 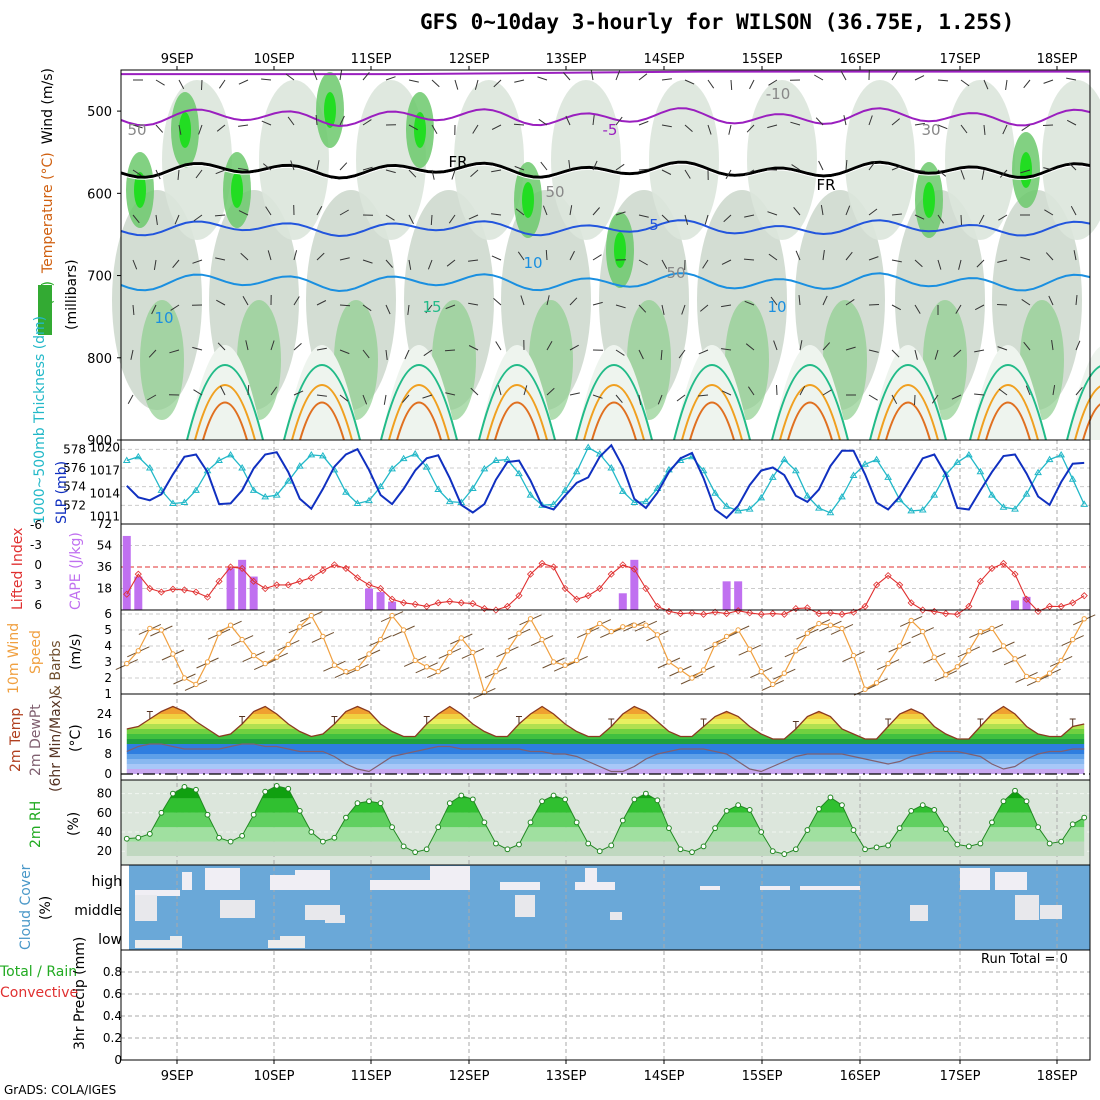 I want to click on slp-ytick: 1017, so click(x=104, y=471).